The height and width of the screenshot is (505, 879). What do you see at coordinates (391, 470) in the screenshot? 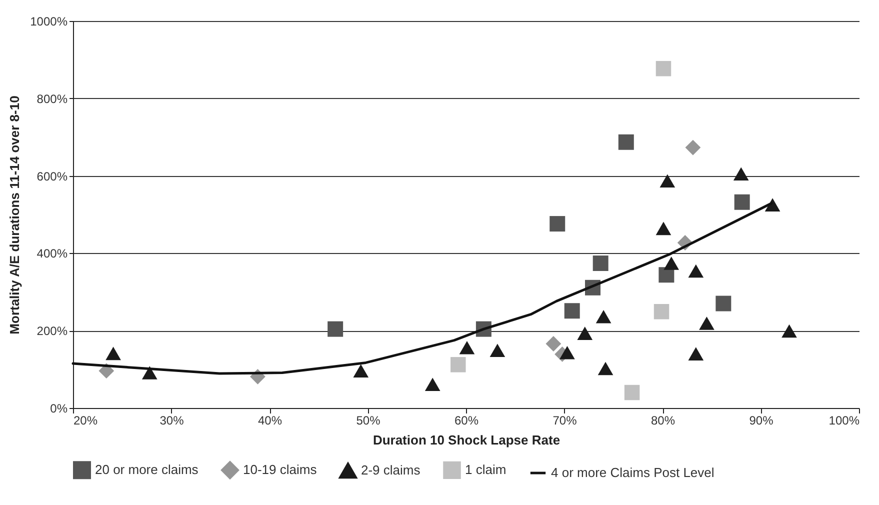
I see `legend-label: 2-9 claims` at bounding box center [391, 470].